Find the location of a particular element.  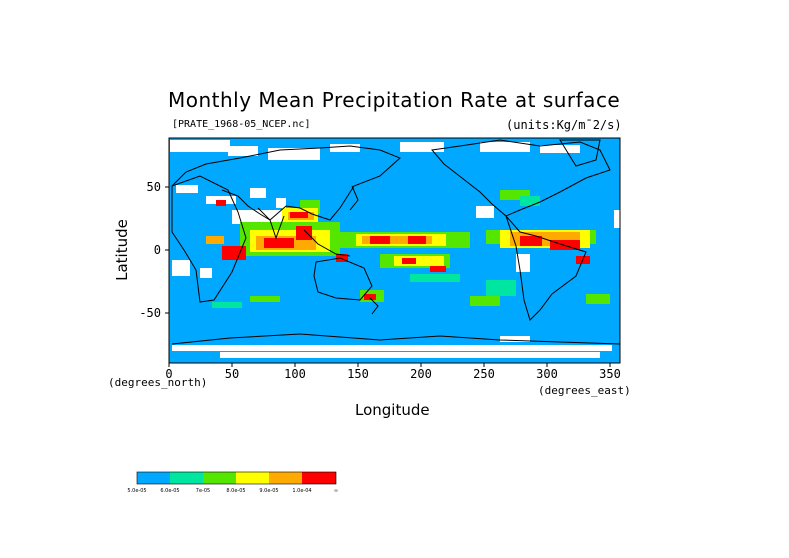

x-tick-label: 150 is located at coordinates (358, 374).